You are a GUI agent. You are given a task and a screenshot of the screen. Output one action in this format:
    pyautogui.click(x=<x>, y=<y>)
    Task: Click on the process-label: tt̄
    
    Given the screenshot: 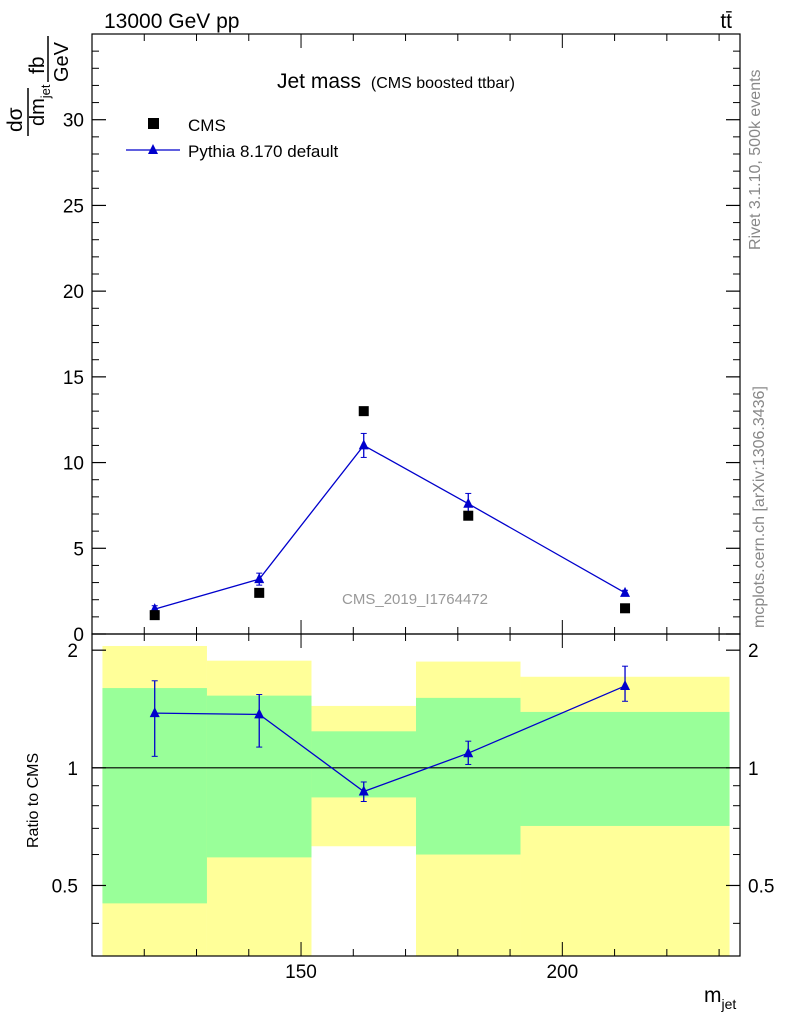 What is the action you would take?
    pyautogui.click(x=726, y=21)
    